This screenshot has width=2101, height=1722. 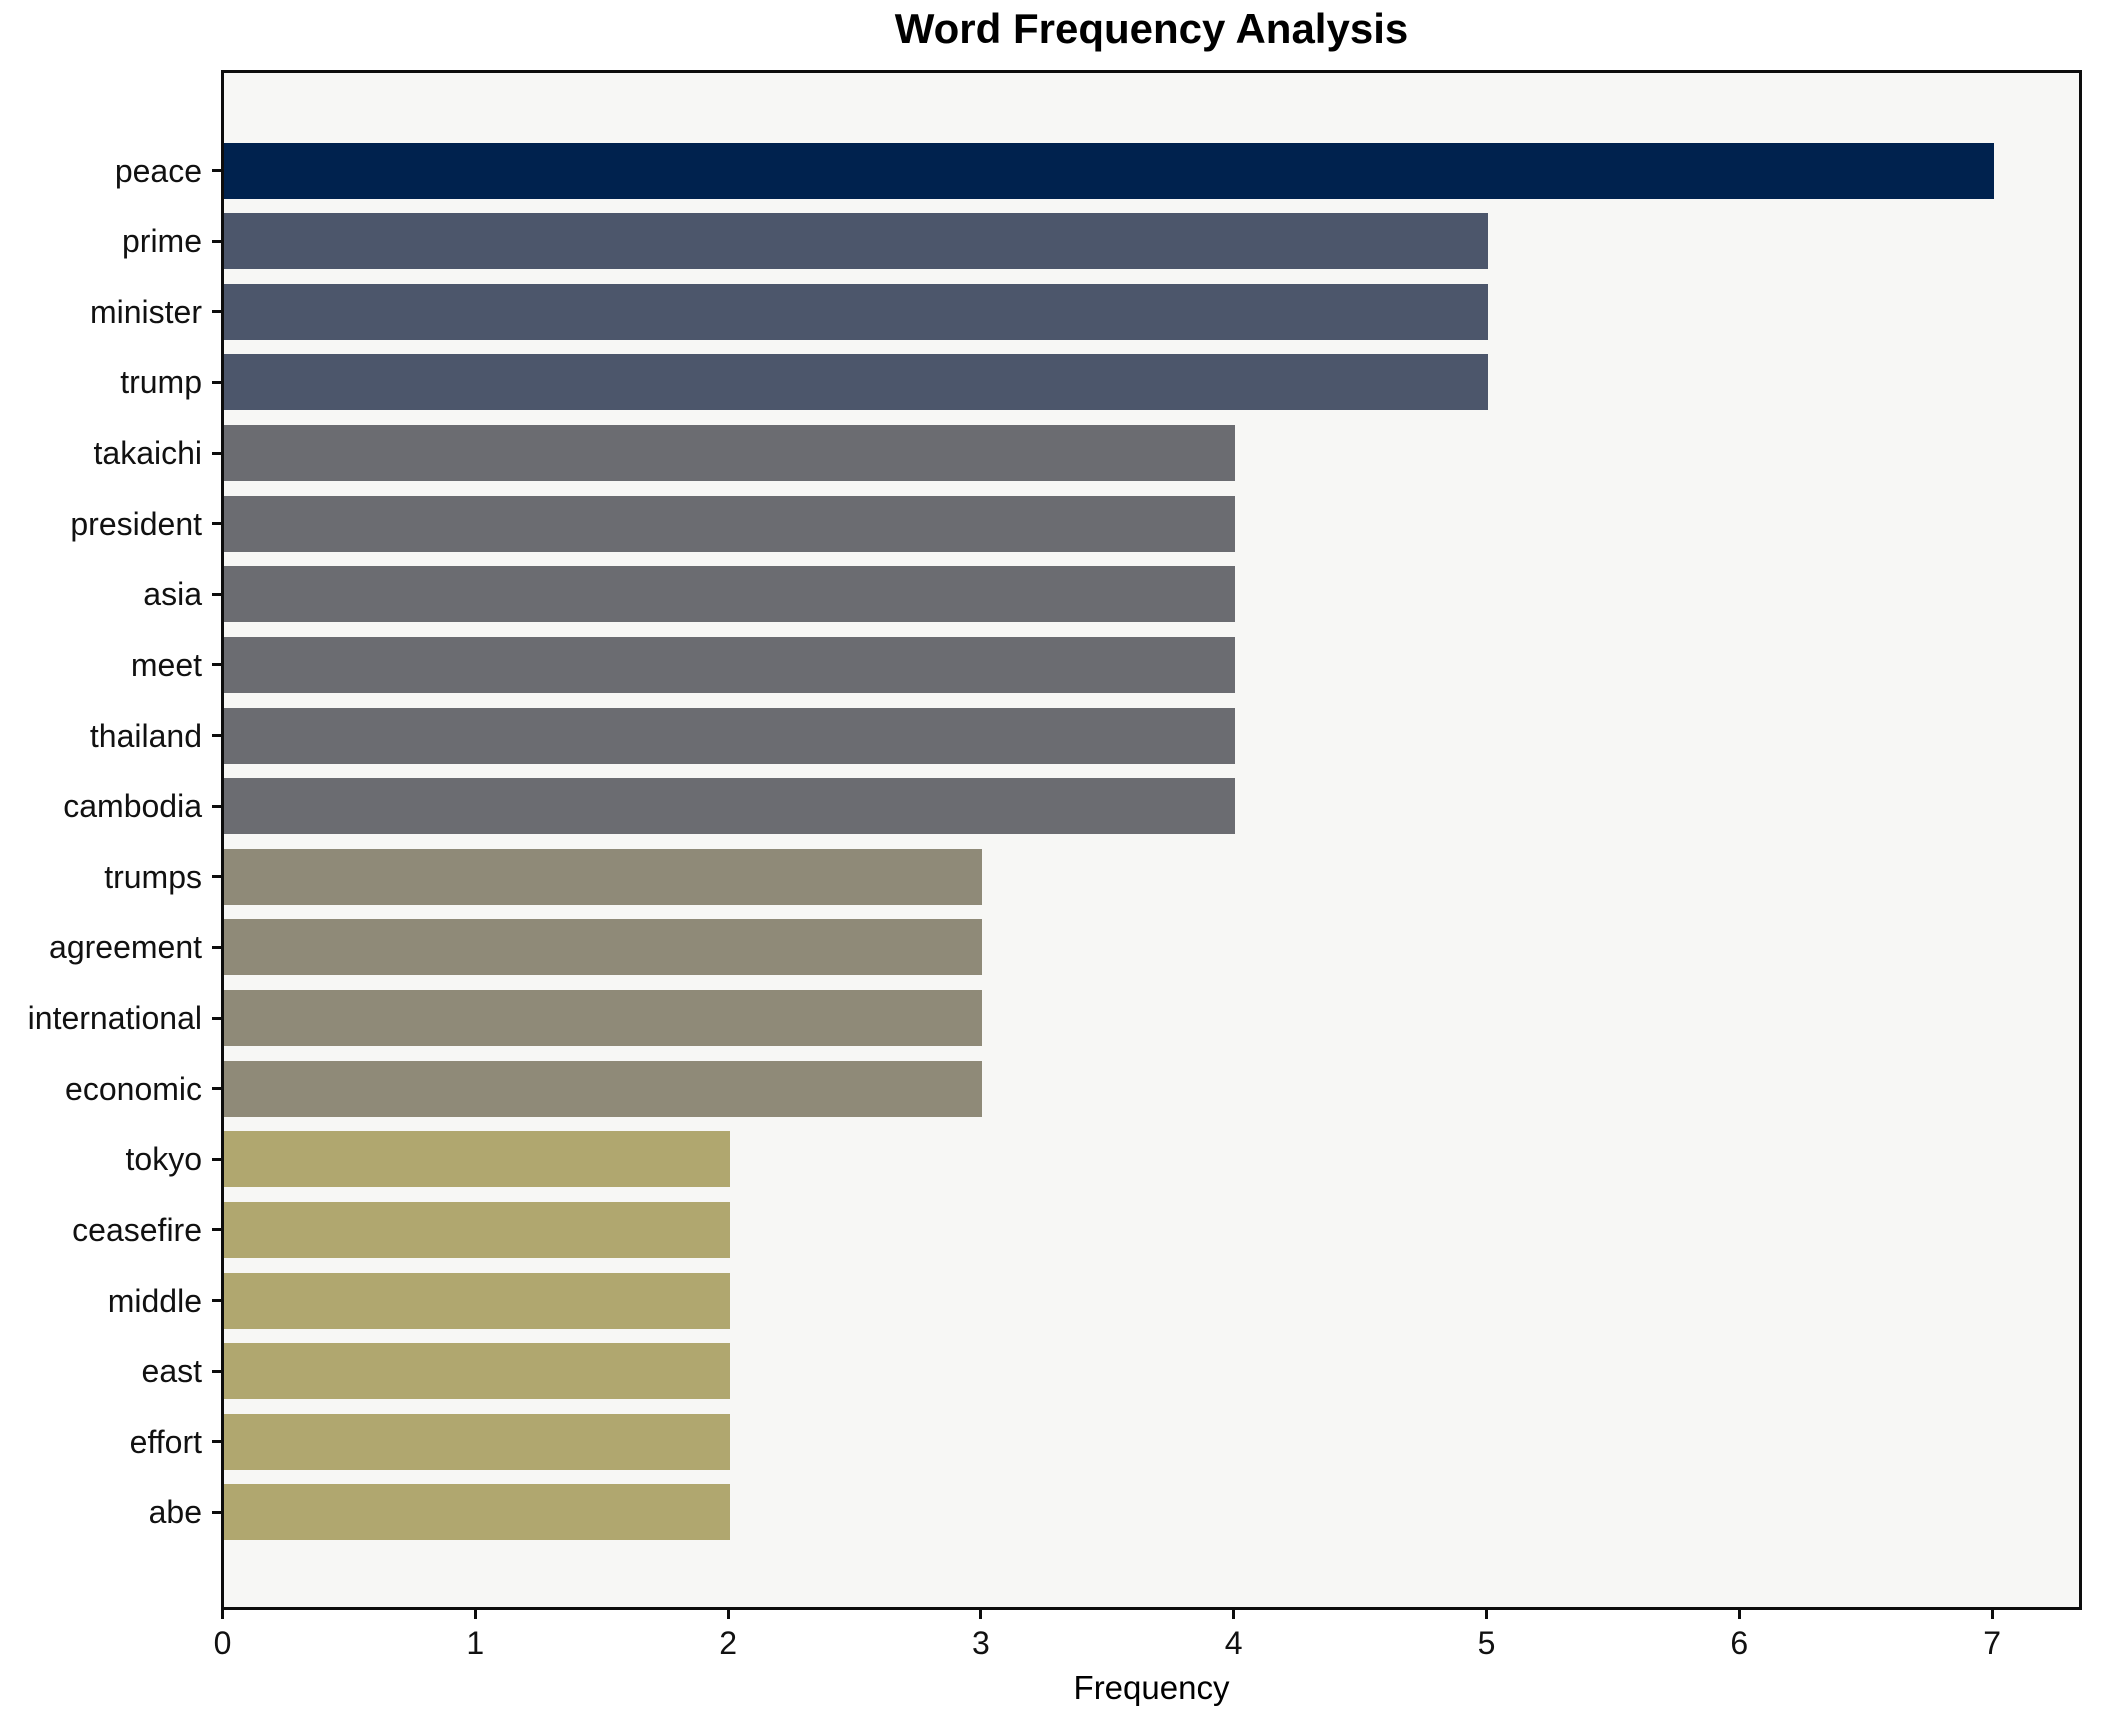 I want to click on y-tick-label-takaichi: takaichi, so click(x=148, y=453).